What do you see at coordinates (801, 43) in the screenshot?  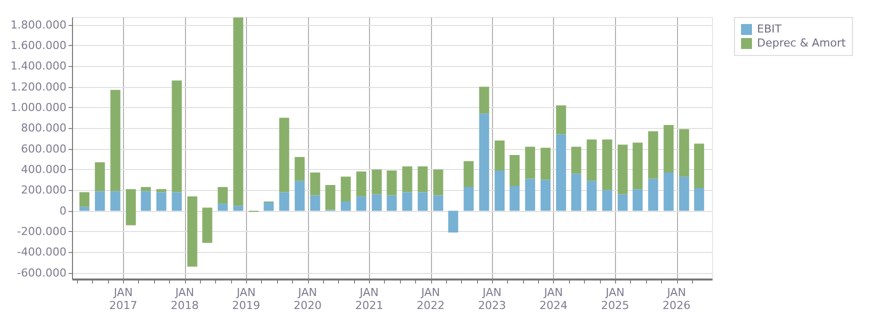 I see `legend-label: Deprec & Amort` at bounding box center [801, 43].